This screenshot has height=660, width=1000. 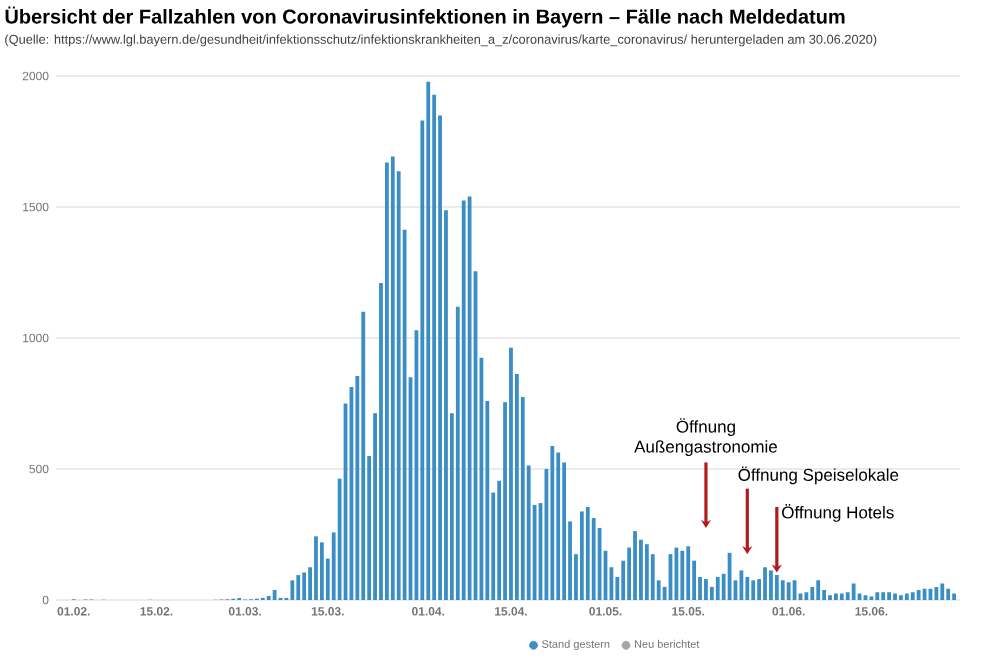 I want to click on annotation: Öffnung Speiselokale, so click(x=818, y=475).